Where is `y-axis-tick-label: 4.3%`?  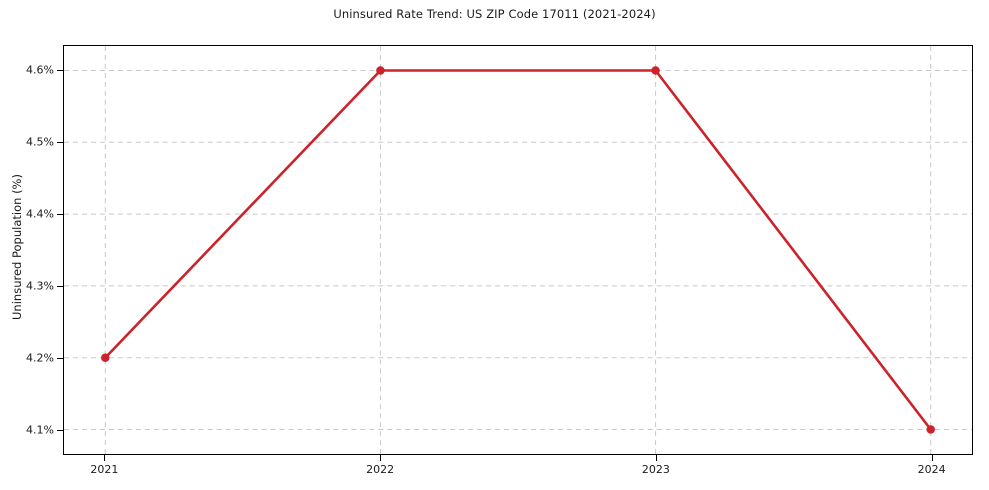 y-axis-tick-label: 4.3% is located at coordinates (40, 286).